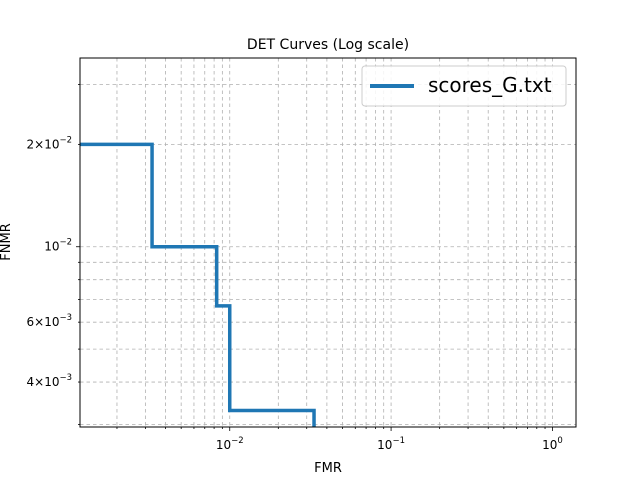 The image size is (640, 480). I want to click on y-tick-label: 6×10⁻³, so click(50, 321).